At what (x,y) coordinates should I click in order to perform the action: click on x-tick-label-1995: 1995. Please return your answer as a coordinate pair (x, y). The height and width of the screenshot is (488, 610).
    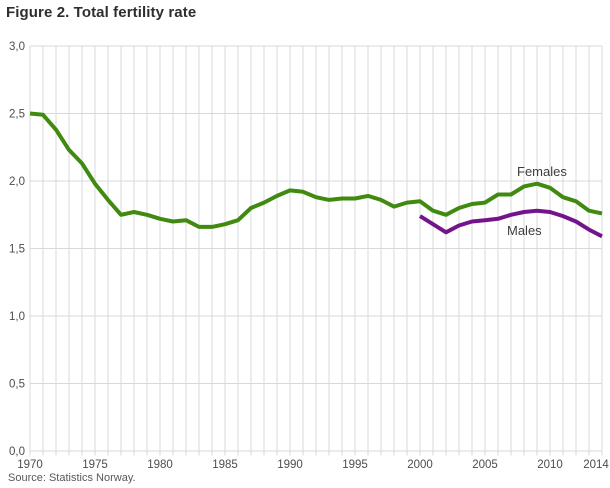
    Looking at the image, I should click on (355, 465).